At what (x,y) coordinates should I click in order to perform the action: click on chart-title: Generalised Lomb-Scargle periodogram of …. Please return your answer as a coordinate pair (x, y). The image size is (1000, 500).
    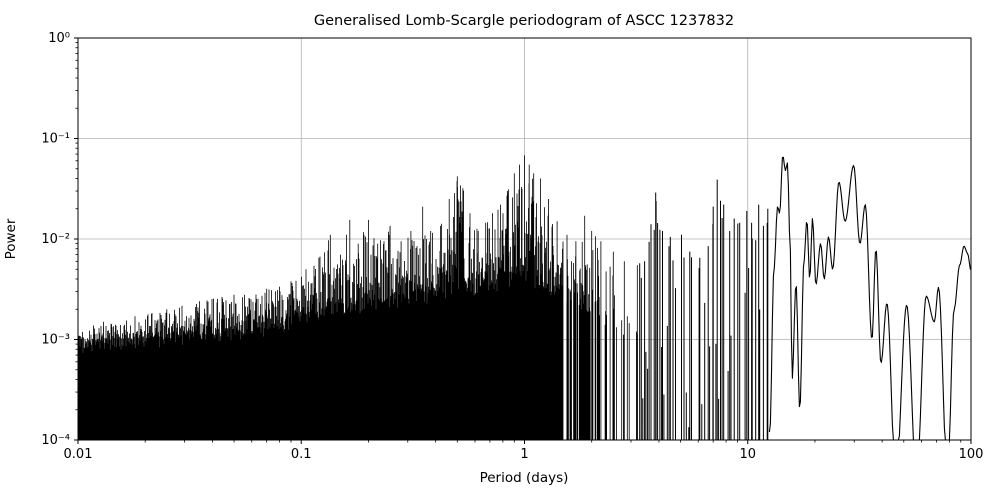
    Looking at the image, I should click on (524, 21).